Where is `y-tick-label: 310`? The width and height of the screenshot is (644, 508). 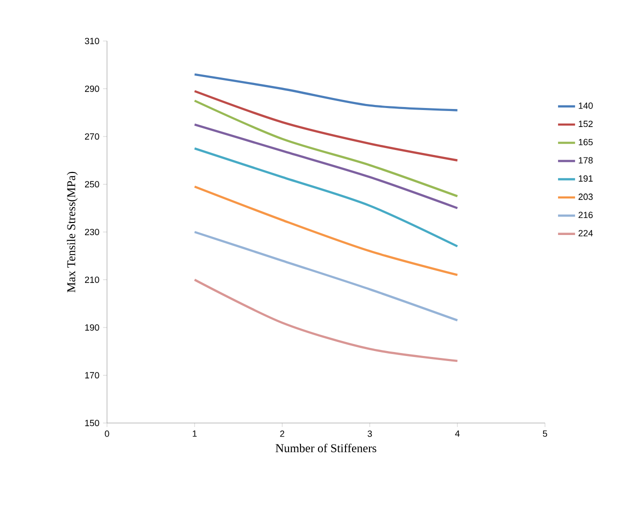
y-tick-label: 310 is located at coordinates (92, 41).